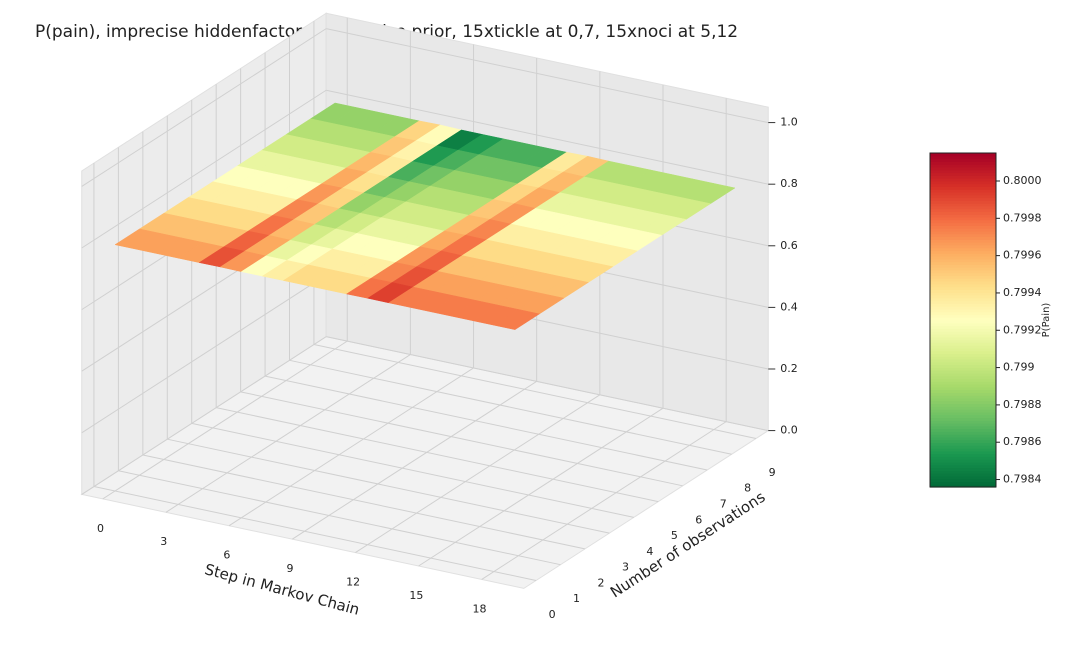 This screenshot has height=661, width=1068. Describe the element at coordinates (576, 598) in the screenshot. I see `y-tick-label: 1` at that location.